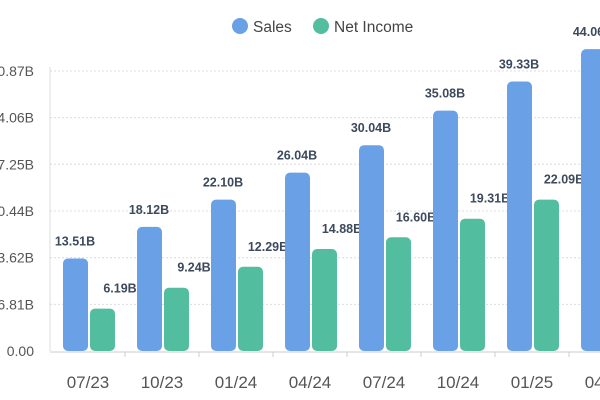 Image resolution: width=600 pixels, height=400 pixels. I want to click on legend-item-sales: Sales, so click(262, 27).